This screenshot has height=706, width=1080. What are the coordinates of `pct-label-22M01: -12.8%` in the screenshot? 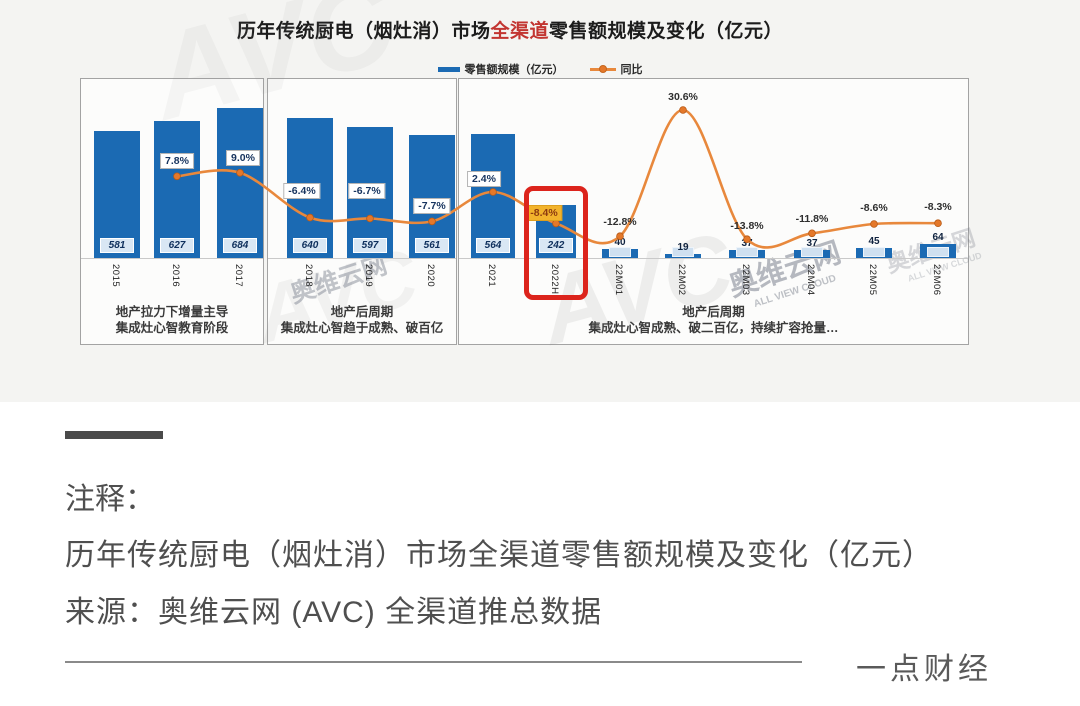 It's located at (620, 222).